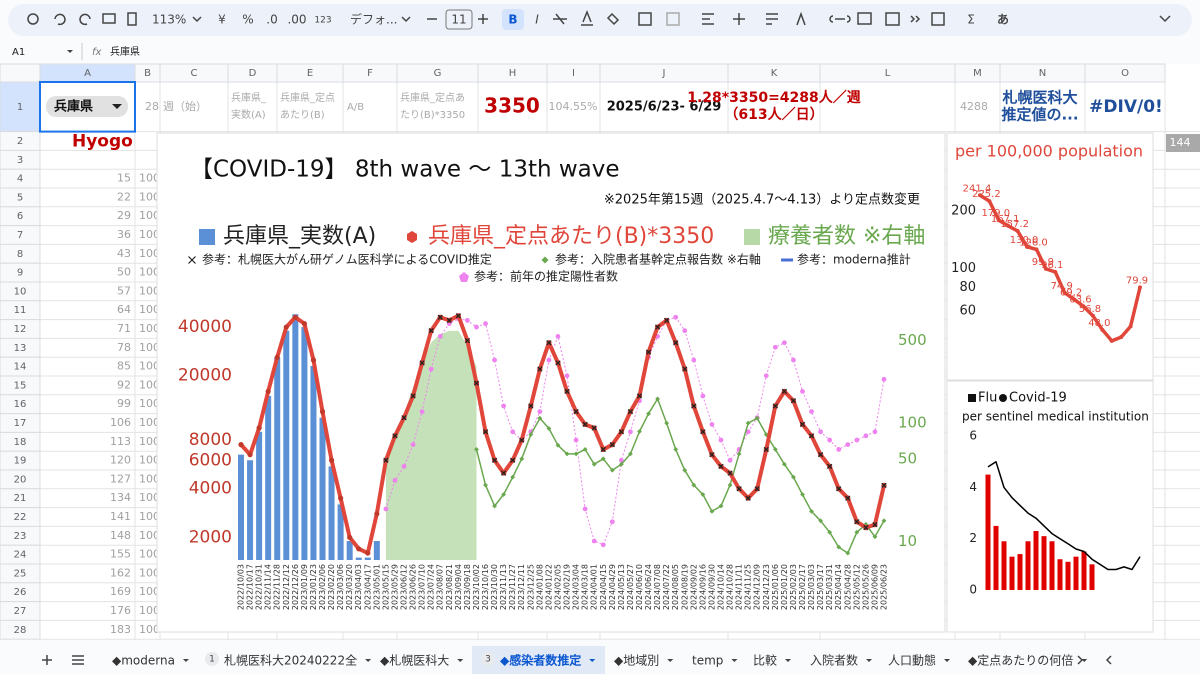 This screenshot has width=1200, height=675. What do you see at coordinates (268, 587) in the screenshot?
I see `x-tick-label: 2022/11/14` at bounding box center [268, 587].